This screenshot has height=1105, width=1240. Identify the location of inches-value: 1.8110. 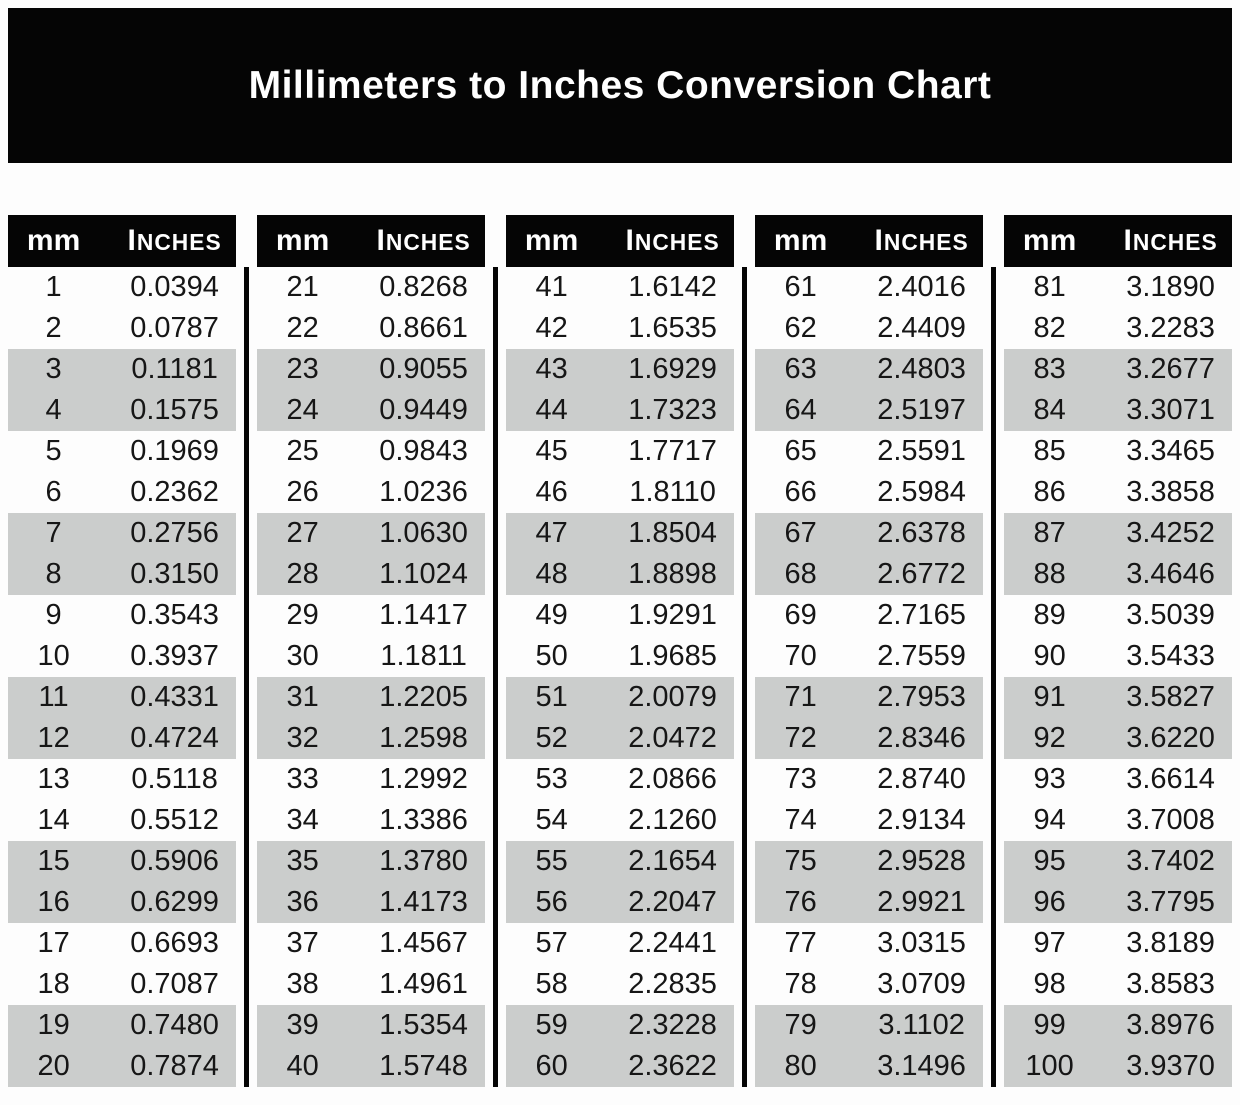
(672, 492).